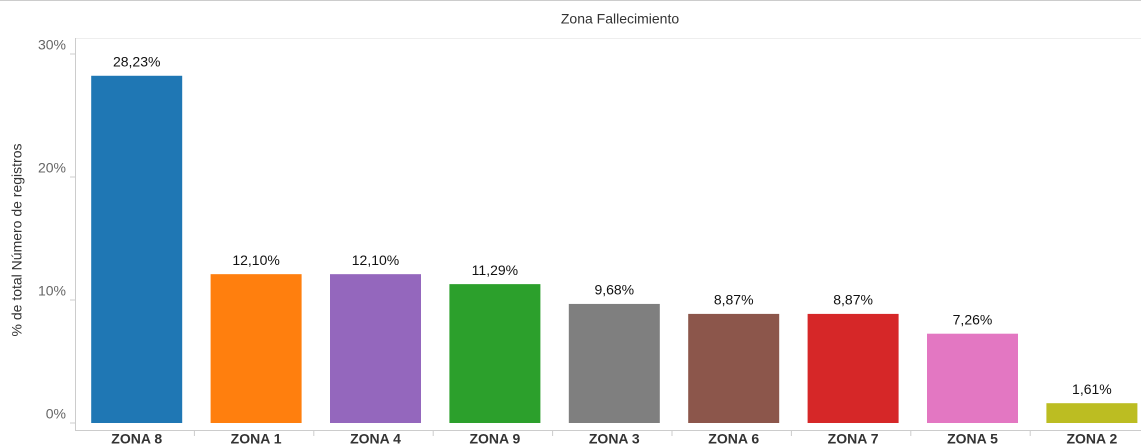 This screenshot has width=1141, height=448. Describe the element at coordinates (494, 439) in the screenshot. I see `x-tick-label: ZONA 9` at that location.